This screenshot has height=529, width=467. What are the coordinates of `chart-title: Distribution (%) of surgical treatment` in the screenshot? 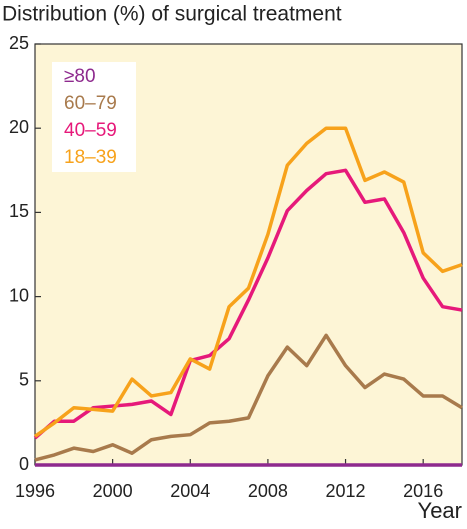 It's located at (172, 14).